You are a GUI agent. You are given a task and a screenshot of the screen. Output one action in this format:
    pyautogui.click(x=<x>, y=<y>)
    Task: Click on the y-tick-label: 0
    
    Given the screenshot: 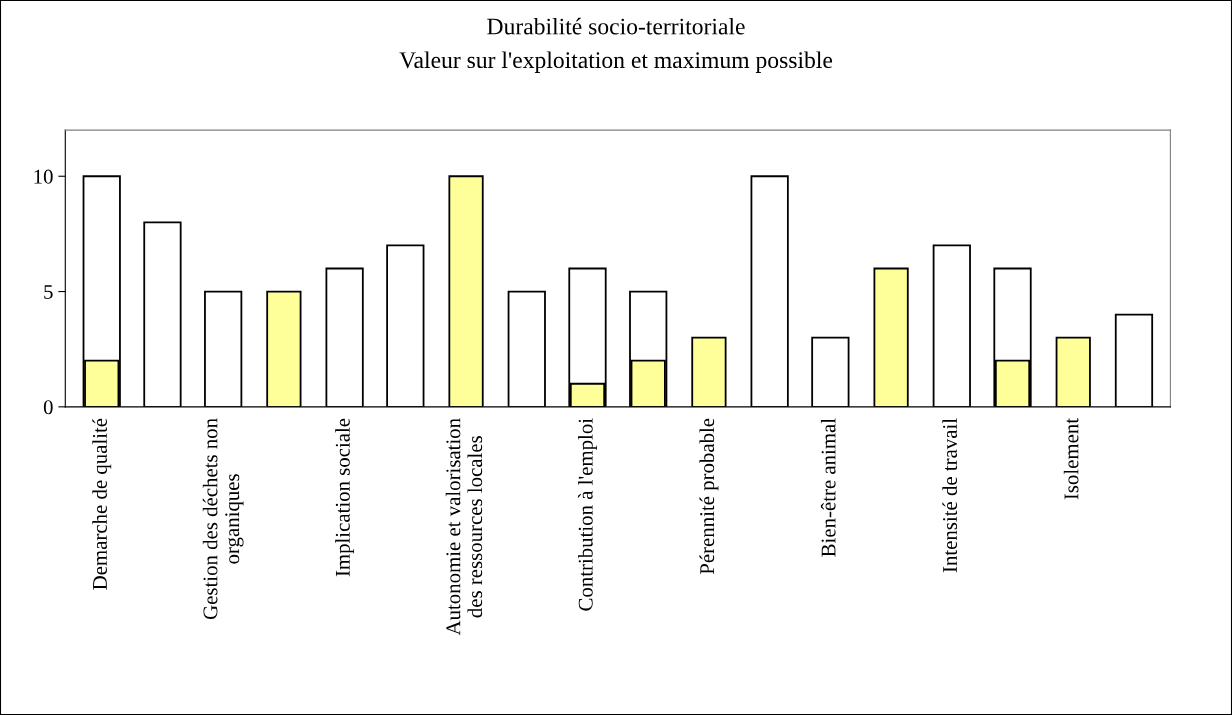 What is the action you would take?
    pyautogui.click(x=48, y=407)
    